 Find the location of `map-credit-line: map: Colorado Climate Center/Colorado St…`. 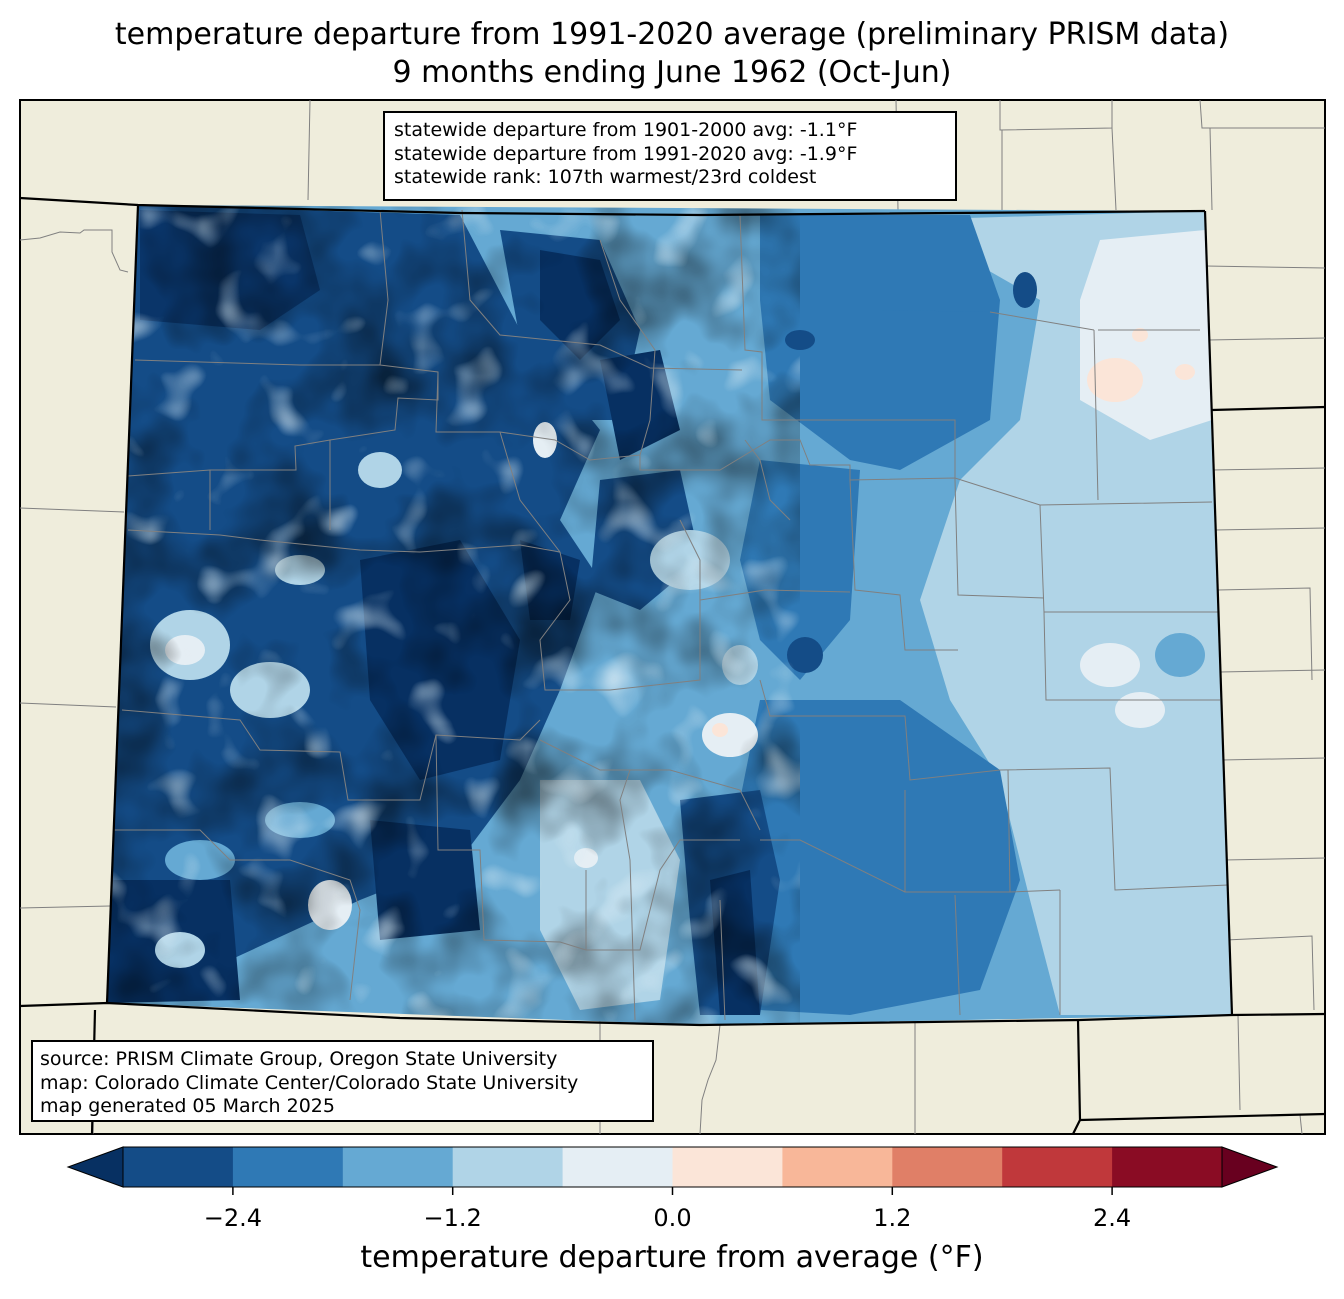

map-credit-line: map: Colorado Climate Center/Colorado St… is located at coordinates (309, 1082).